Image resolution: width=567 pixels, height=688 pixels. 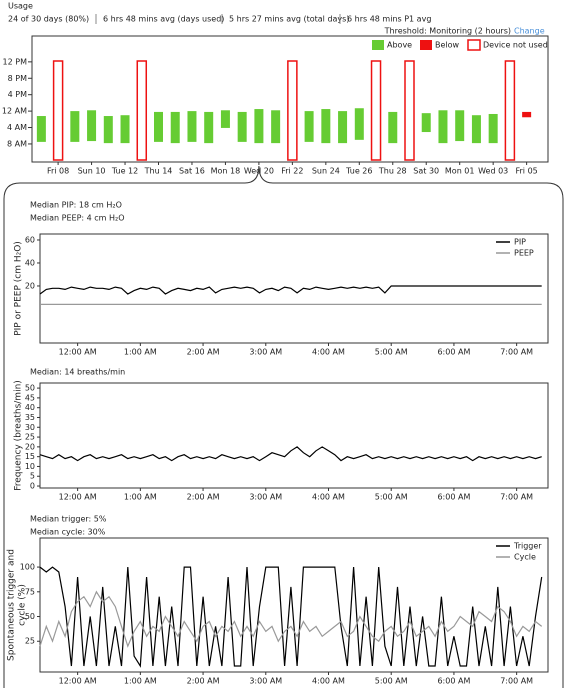 I want to click on x-tick-label: Tue 26, so click(x=358, y=171).